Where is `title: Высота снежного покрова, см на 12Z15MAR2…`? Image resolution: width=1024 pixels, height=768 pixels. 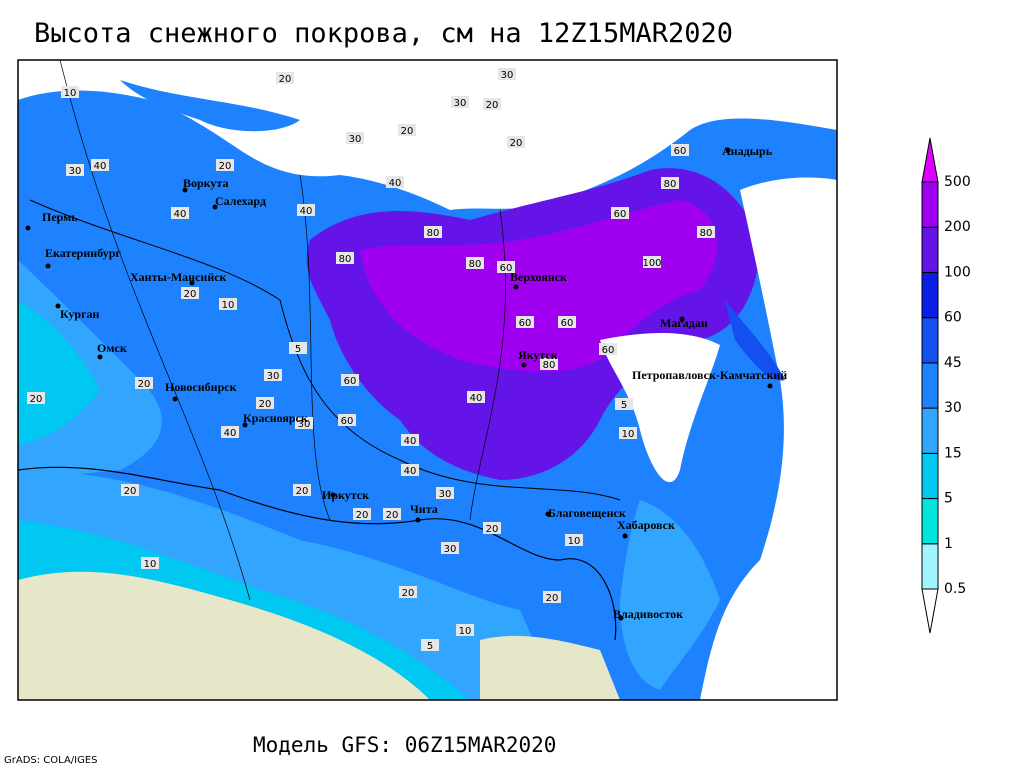
title: Высота снежного покрова, см на 12Z15MAR2… is located at coordinates (383, 33).